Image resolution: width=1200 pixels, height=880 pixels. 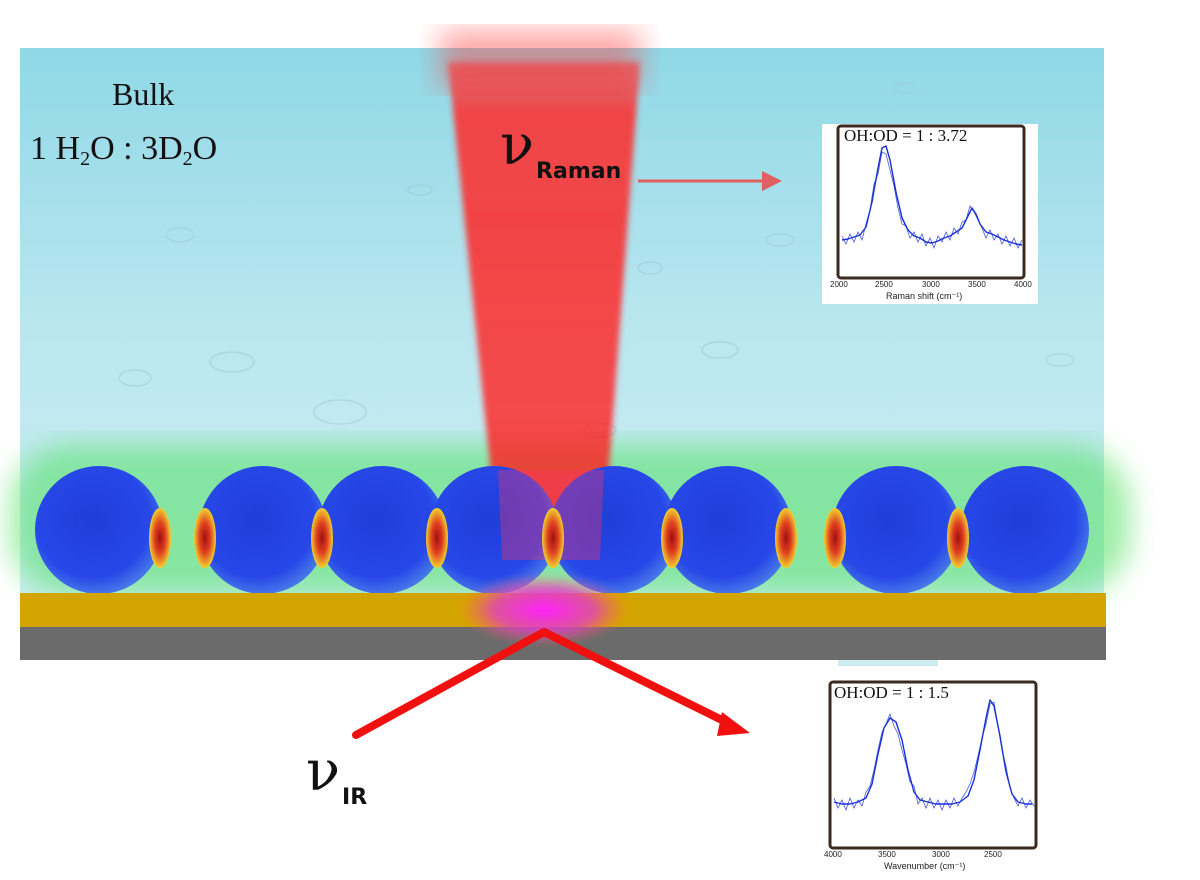 I want to click on ir-beam-arrowhead, so click(x=733, y=724).